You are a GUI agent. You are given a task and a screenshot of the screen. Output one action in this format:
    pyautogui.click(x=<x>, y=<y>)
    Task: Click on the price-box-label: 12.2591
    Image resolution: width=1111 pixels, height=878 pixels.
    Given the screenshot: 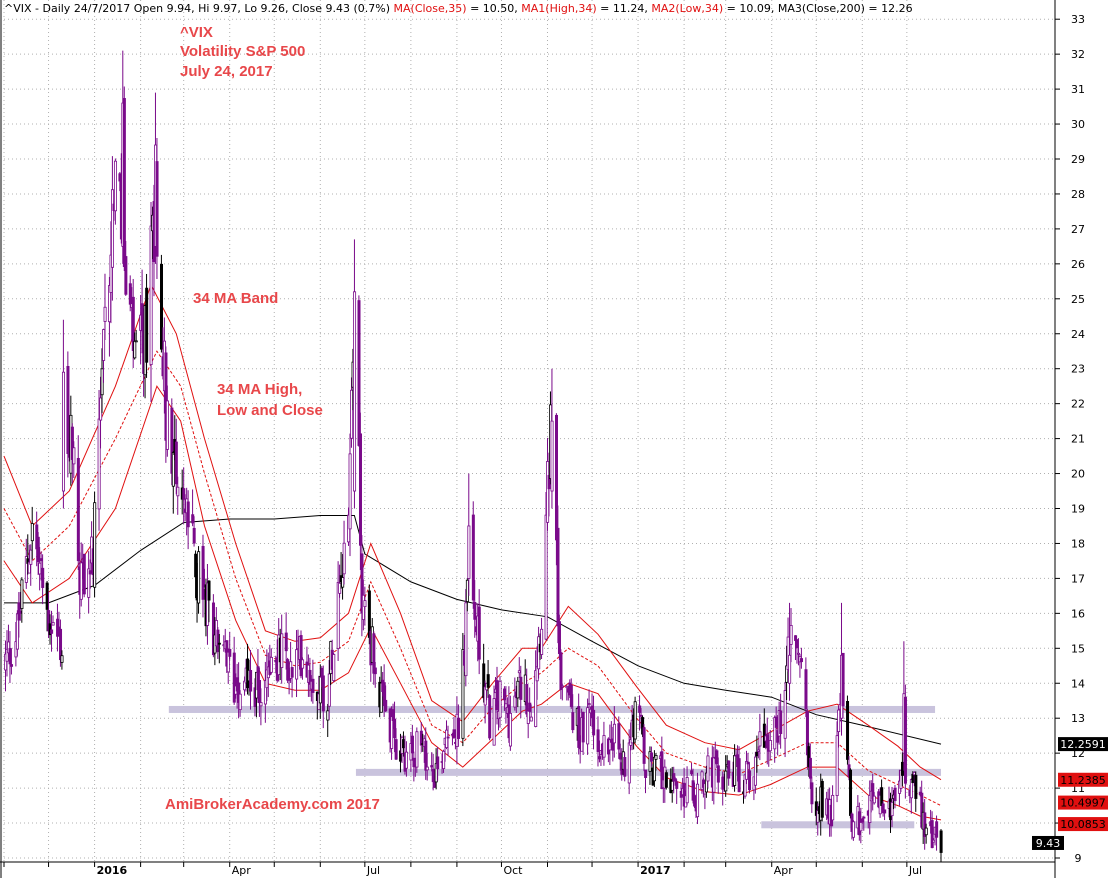 What is the action you would take?
    pyautogui.click(x=1083, y=744)
    